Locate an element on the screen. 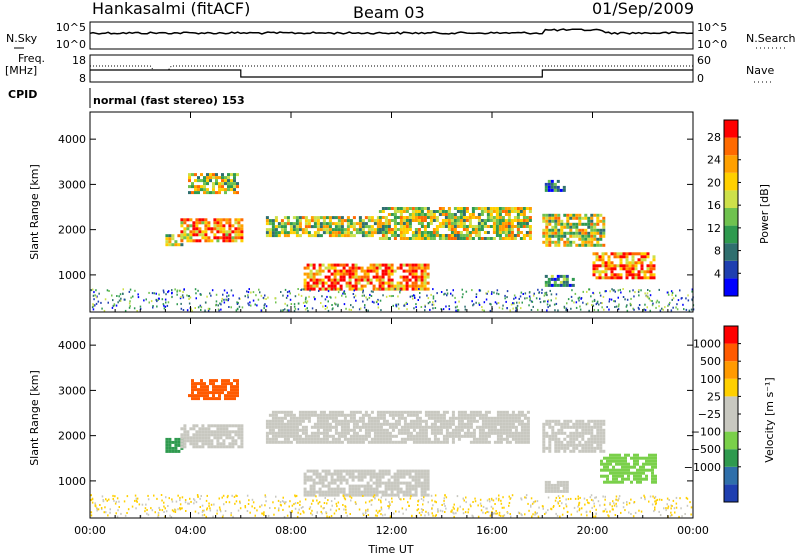 The width and height of the screenshot is (800, 558). x-tick-label: 12:00 is located at coordinates (392, 530).